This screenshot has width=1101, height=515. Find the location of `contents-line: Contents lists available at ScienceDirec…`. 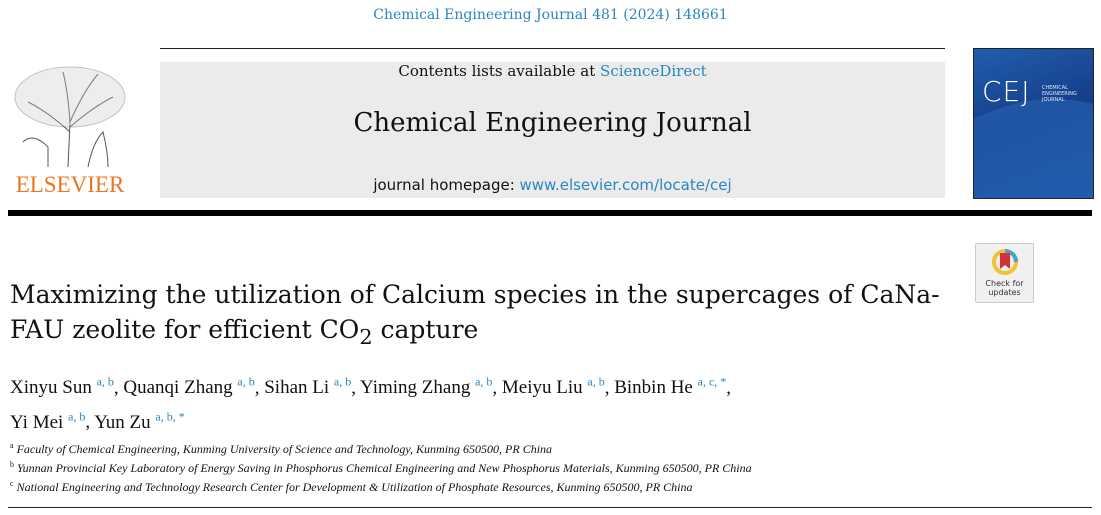

contents-line: Contents lists available at ScienceDirec… is located at coordinates (552, 71).